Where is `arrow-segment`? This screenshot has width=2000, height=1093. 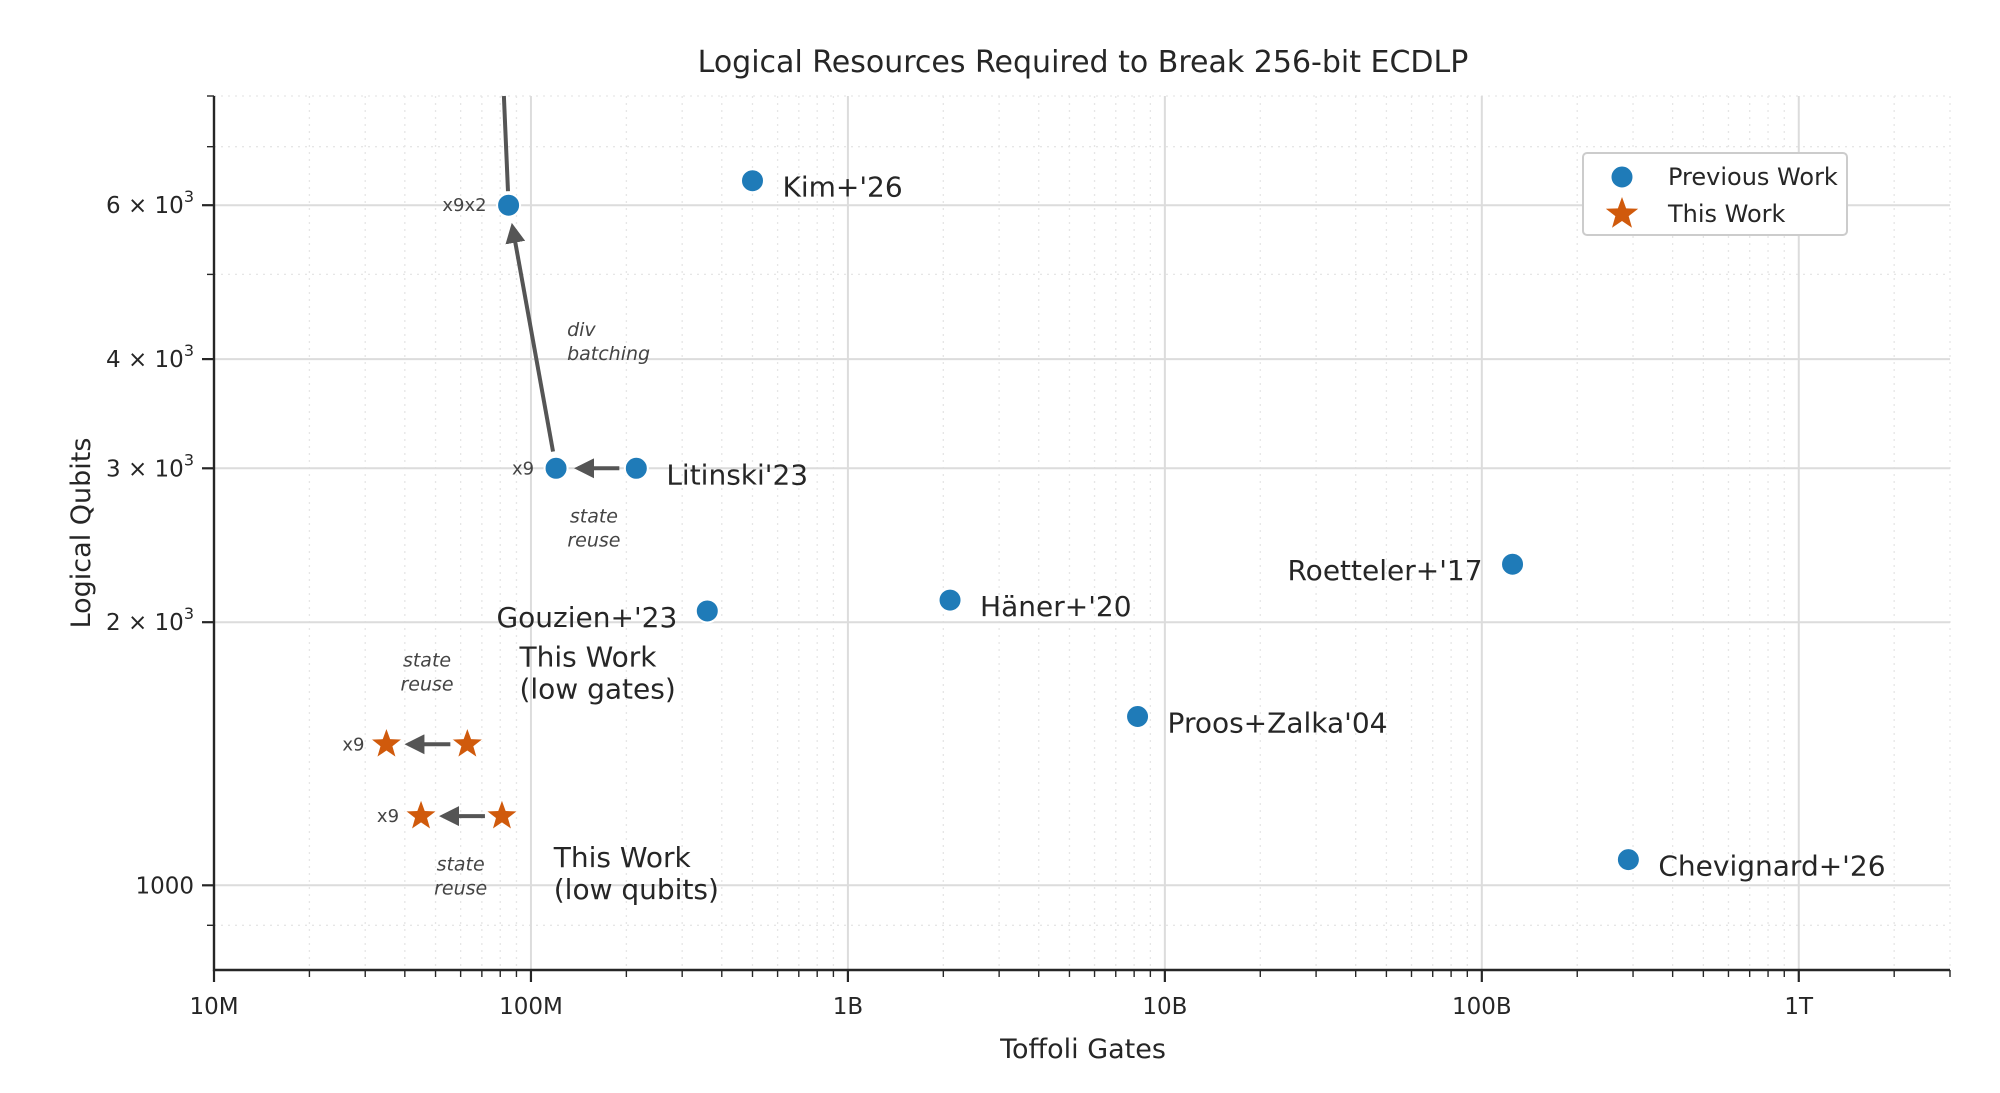
arrow-segment is located at coordinates (505, 143).